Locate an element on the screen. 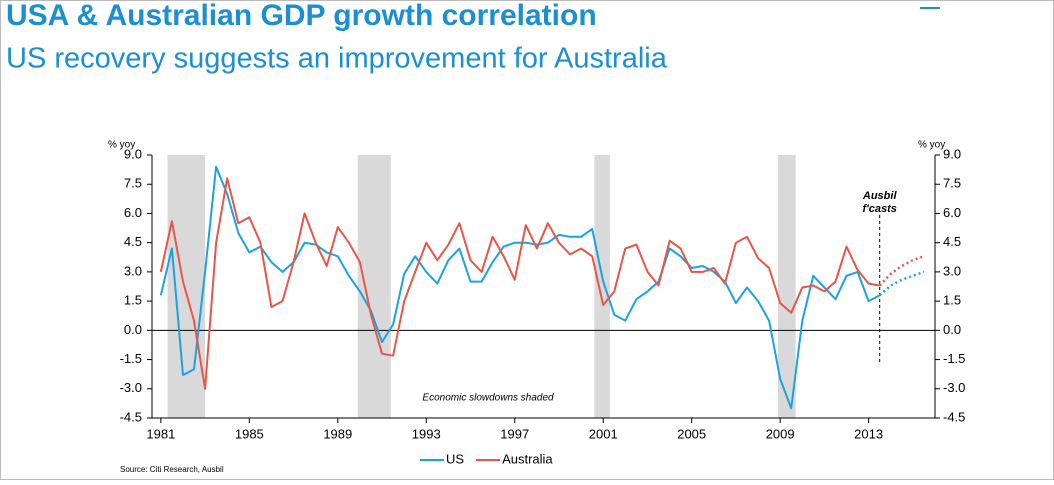 The height and width of the screenshot is (485, 1054). y-tick-label: 6.0 is located at coordinates (133, 212).